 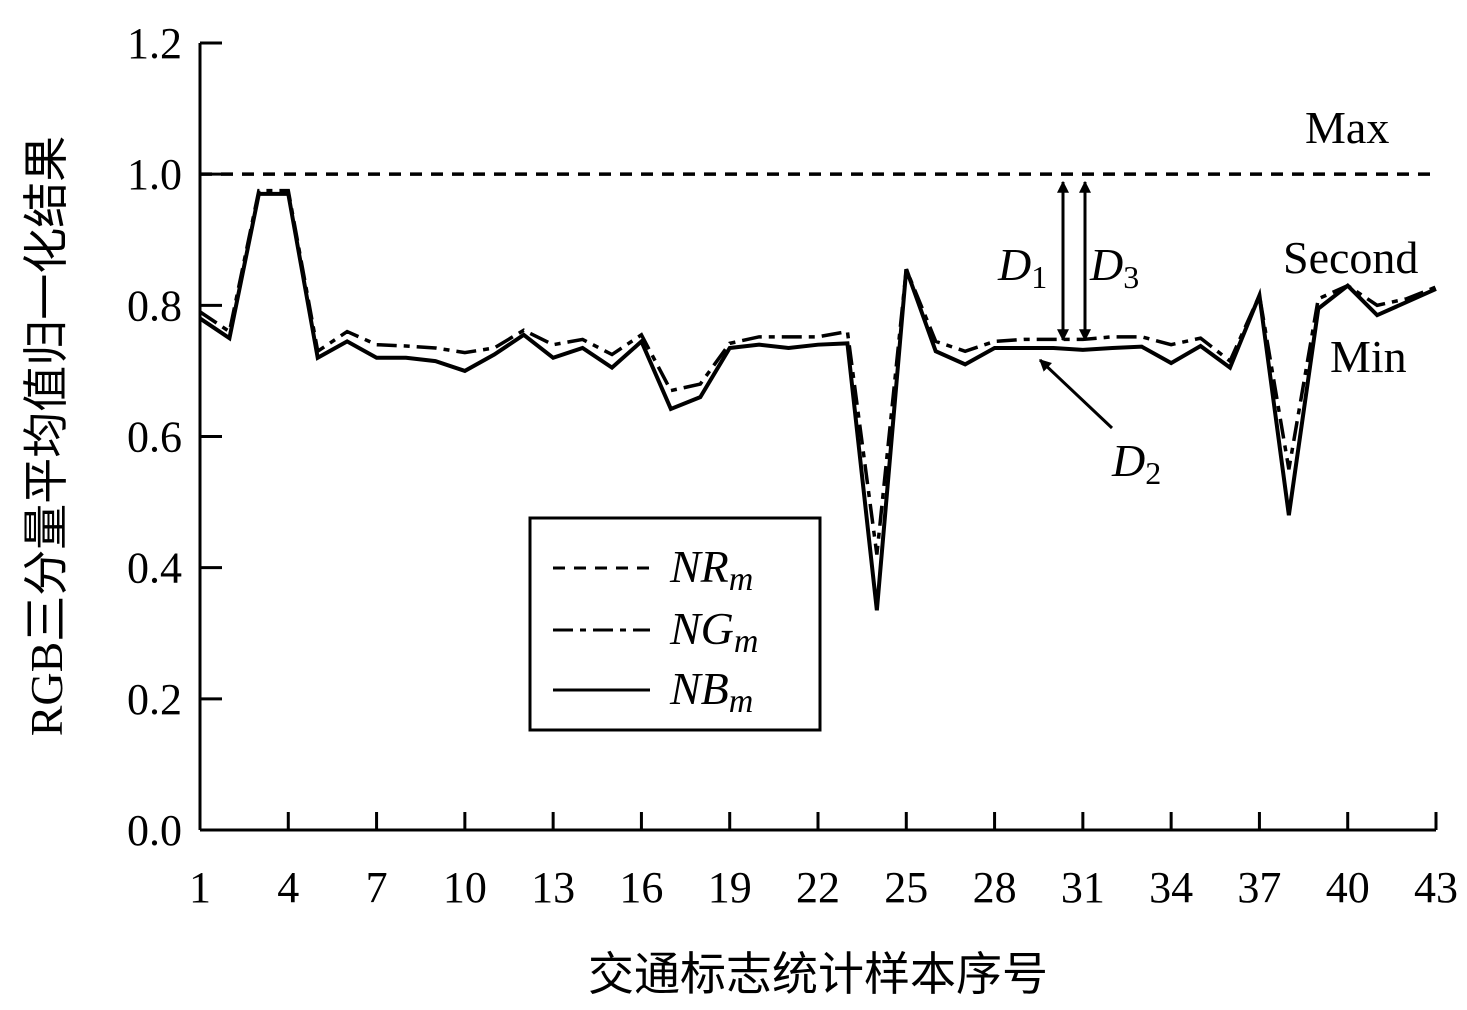 What do you see at coordinates (1259, 887) in the screenshot?
I see `x-tick-label: 37` at bounding box center [1259, 887].